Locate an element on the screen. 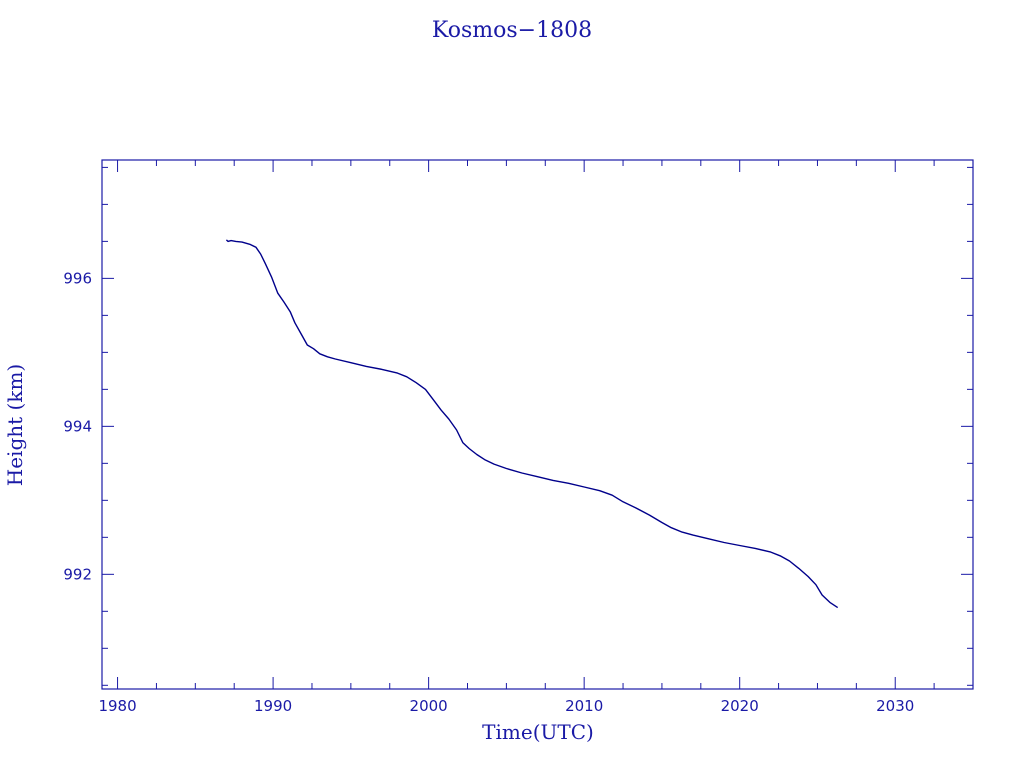 Image resolution: width=1024 pixels, height=768 pixels. y-axis-label: Height (km) is located at coordinates (15, 425).